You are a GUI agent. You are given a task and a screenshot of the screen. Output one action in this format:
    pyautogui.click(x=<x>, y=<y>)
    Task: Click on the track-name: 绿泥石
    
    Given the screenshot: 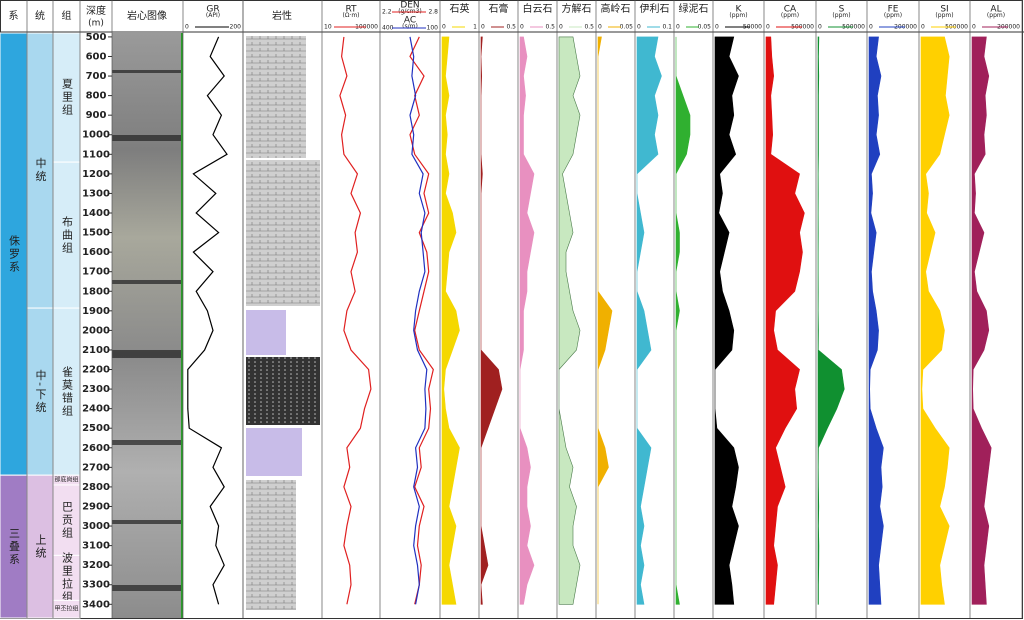 What is the action you would take?
    pyautogui.click(x=694, y=8)
    